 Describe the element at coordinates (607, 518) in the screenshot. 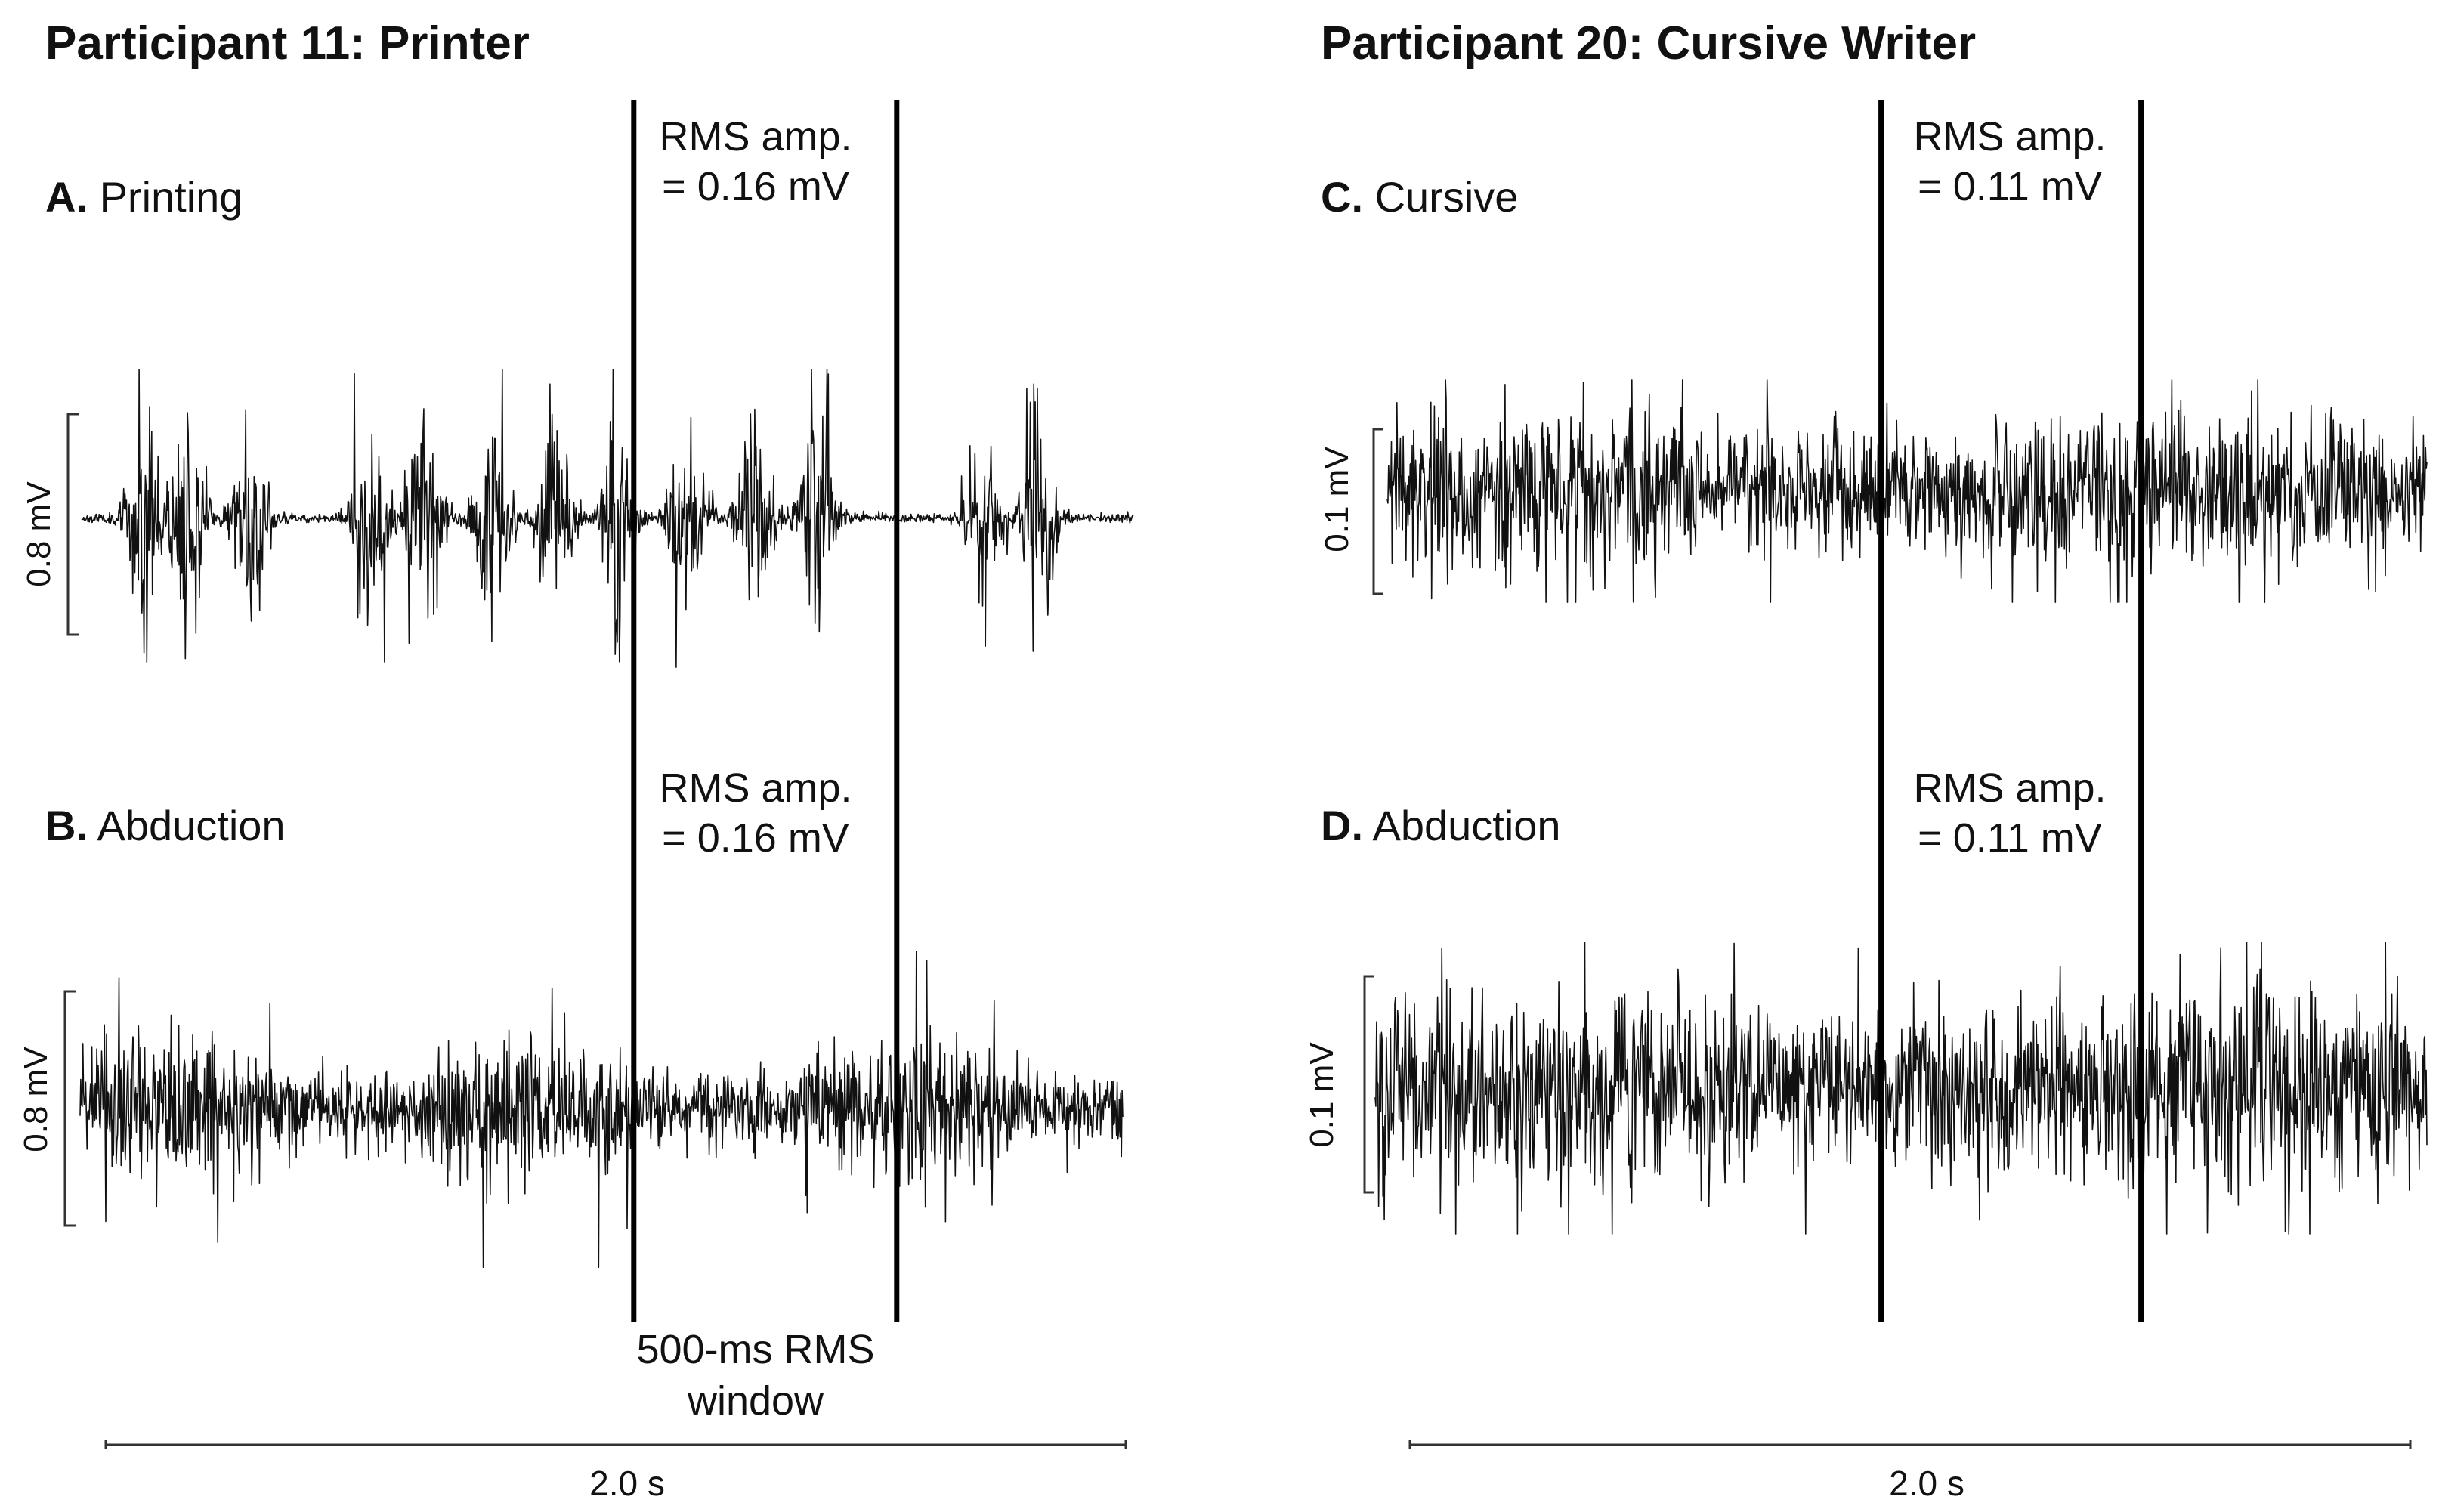

I see `emg-trace-a` at that location.